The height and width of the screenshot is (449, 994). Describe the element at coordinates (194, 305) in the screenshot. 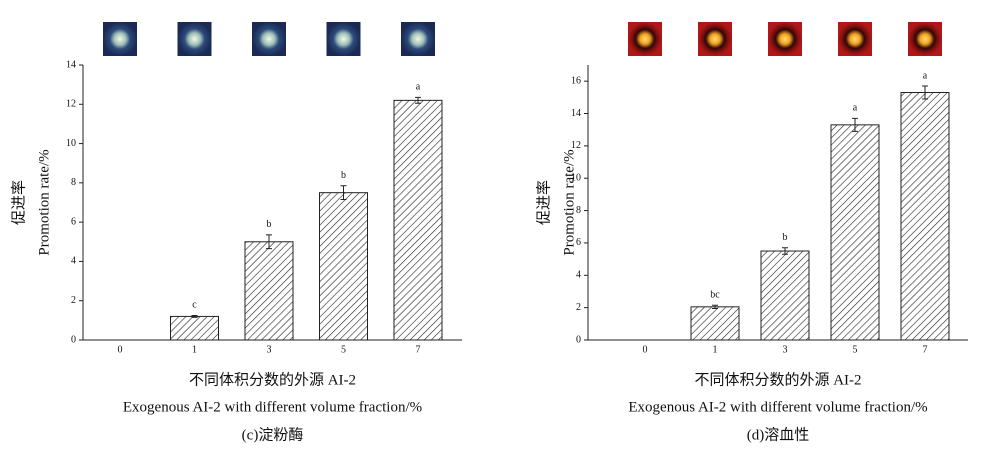

I see `significance-letter: c` at that location.